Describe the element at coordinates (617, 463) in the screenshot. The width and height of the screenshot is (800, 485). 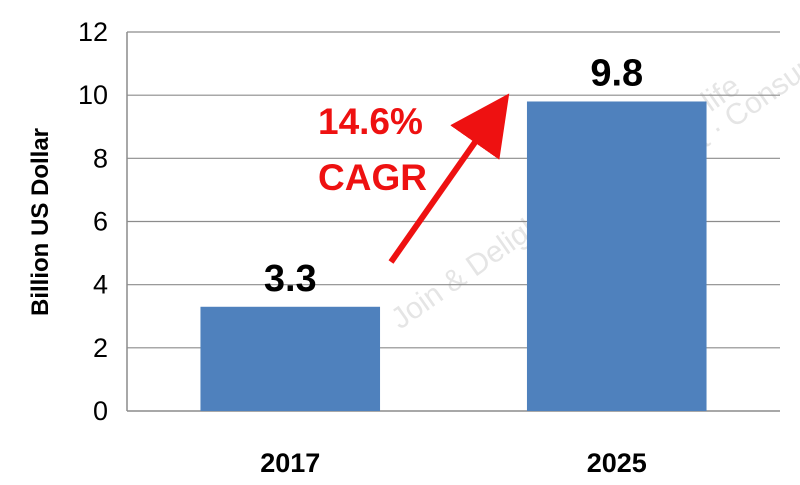
I see `x-category-label: 2025` at that location.